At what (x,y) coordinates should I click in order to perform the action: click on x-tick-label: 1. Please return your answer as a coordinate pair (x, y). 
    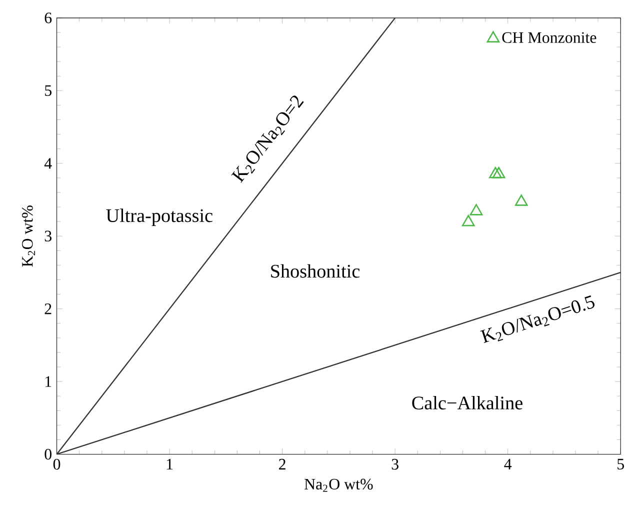
    Looking at the image, I should click on (169, 464).